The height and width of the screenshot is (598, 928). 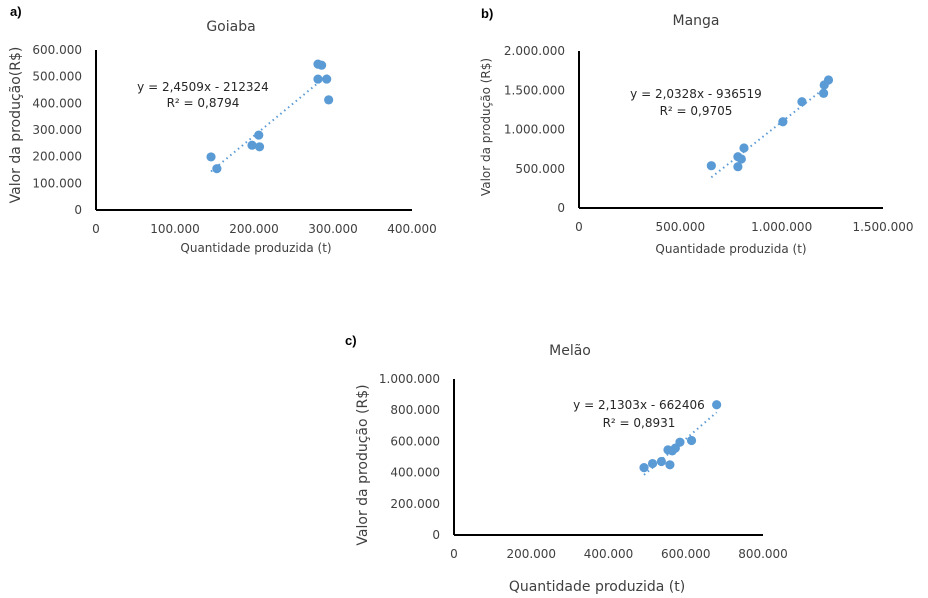 What do you see at coordinates (16, 125) in the screenshot?
I see `y-axis-title: Valor da produção(R$)` at bounding box center [16, 125].